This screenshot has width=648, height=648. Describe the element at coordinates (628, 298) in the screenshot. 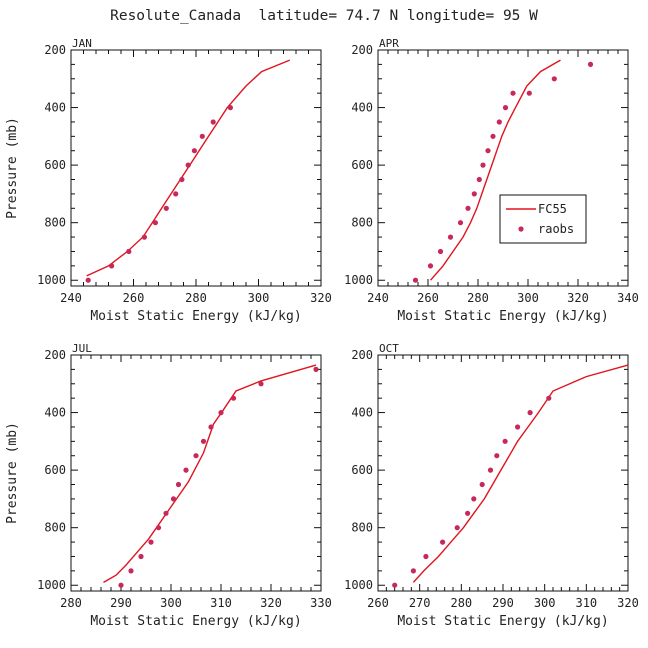

I see `x-tick-label: 340` at that location.